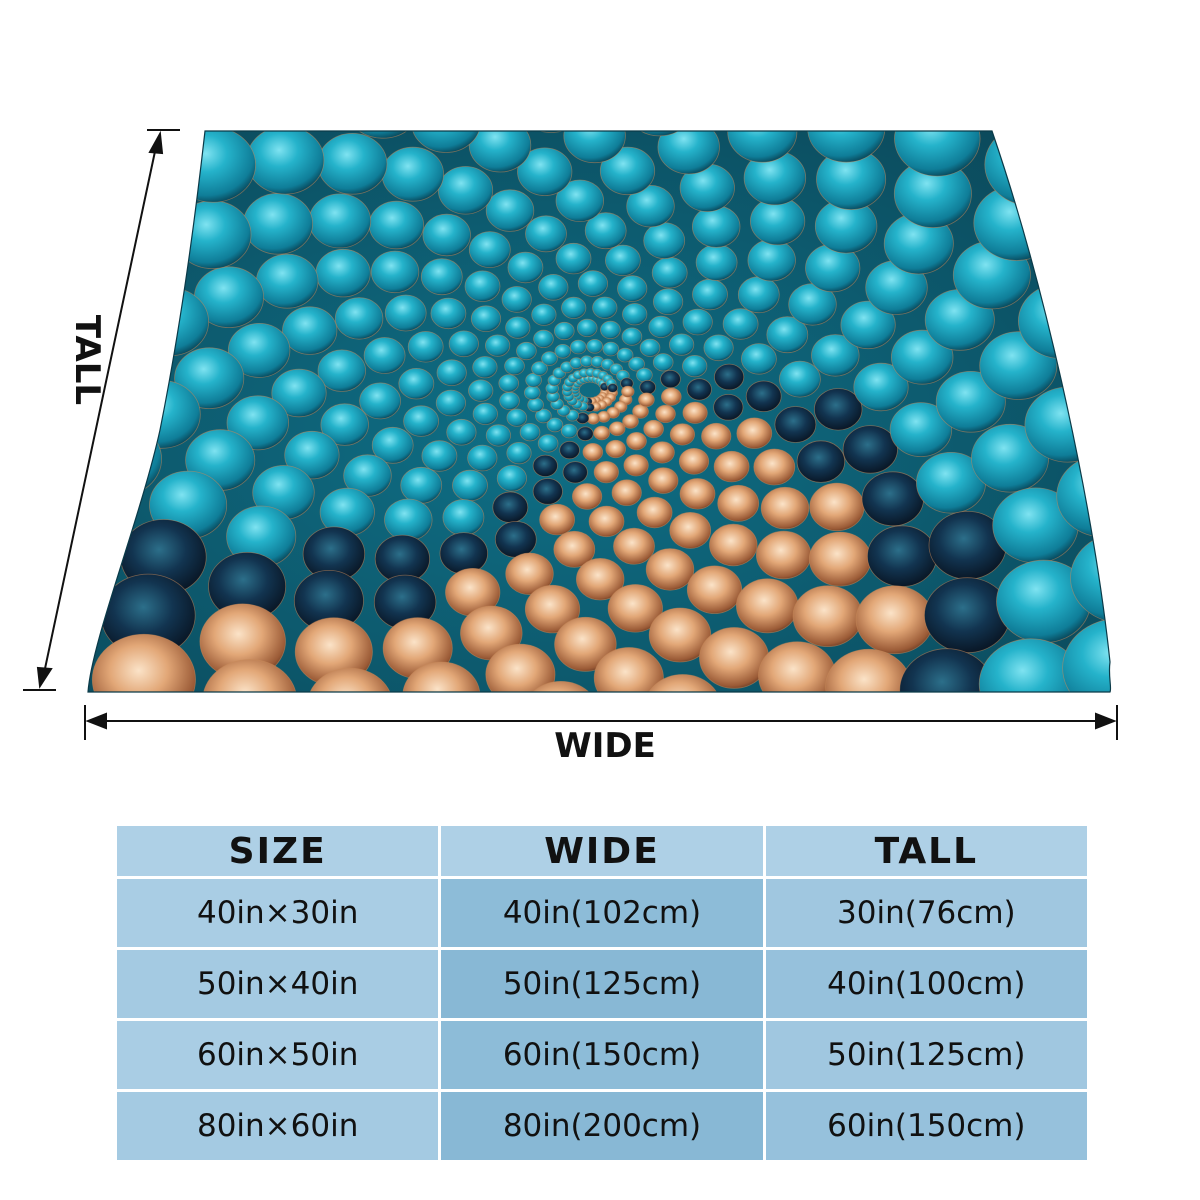  What do you see at coordinates (926, 1055) in the screenshot?
I see `tall-cell: 50in(125cm)` at bounding box center [926, 1055].